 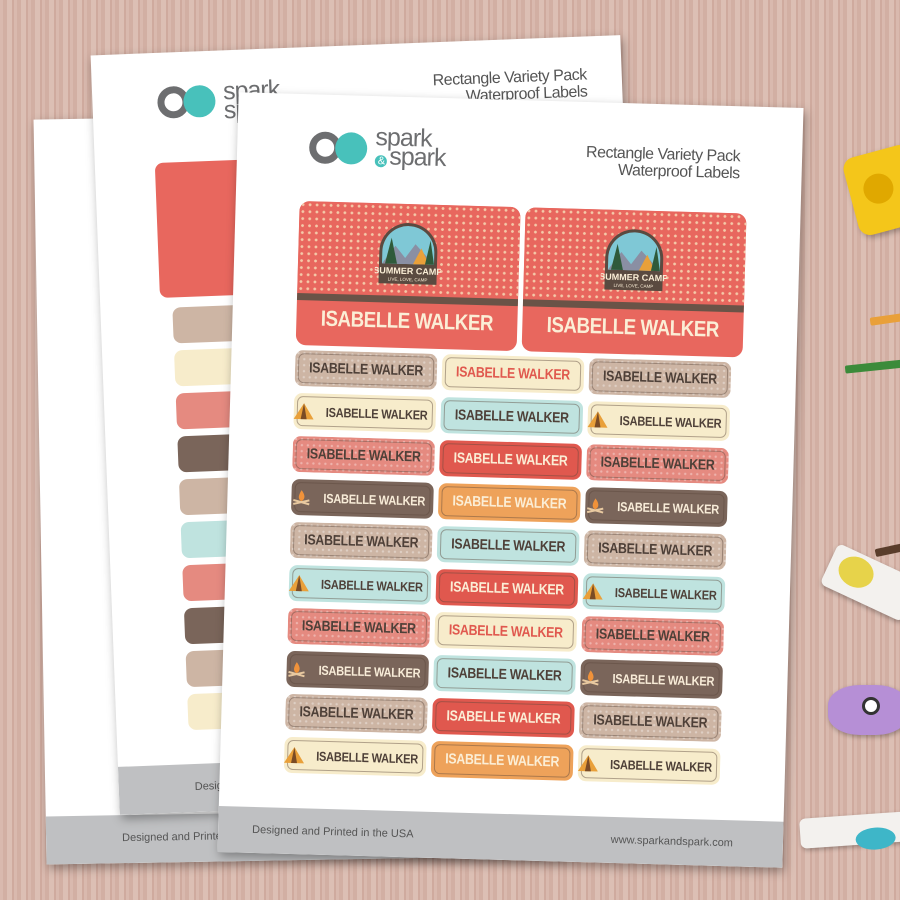 I want to click on pencil-sharpener, so click(x=870, y=190).